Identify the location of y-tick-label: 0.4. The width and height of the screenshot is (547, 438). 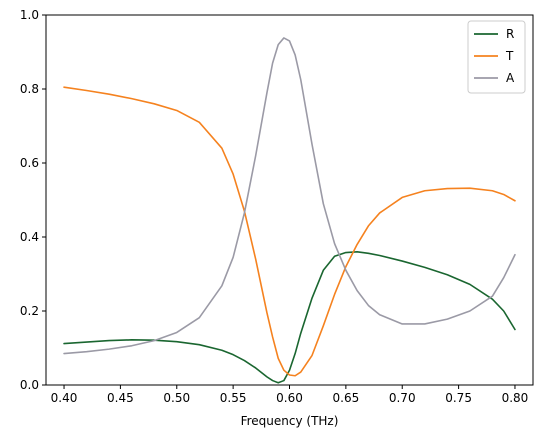
(29, 237).